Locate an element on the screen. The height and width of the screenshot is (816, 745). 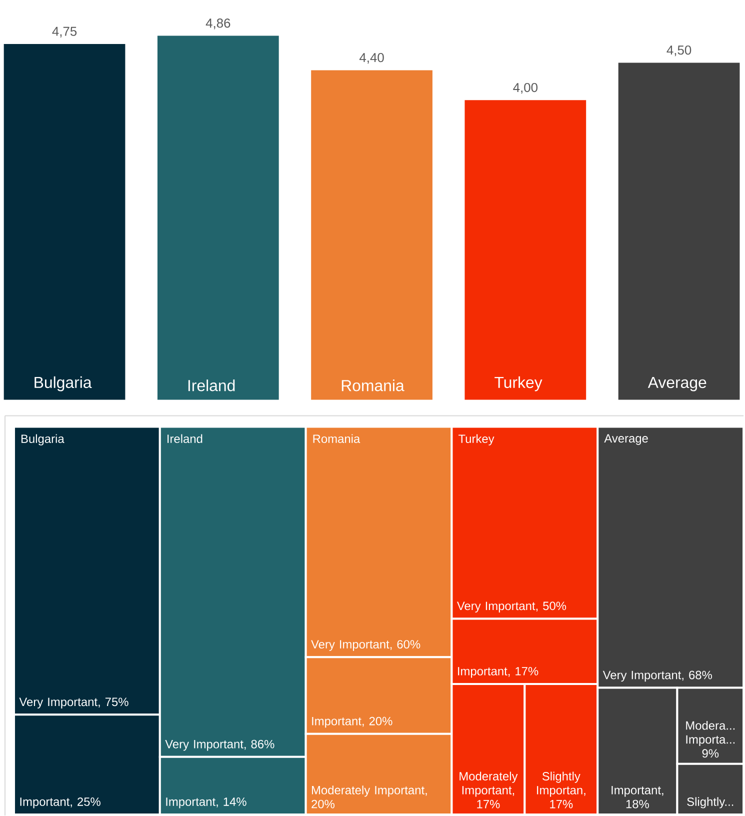
data-label: Very Important, 60% is located at coordinates (365, 645).